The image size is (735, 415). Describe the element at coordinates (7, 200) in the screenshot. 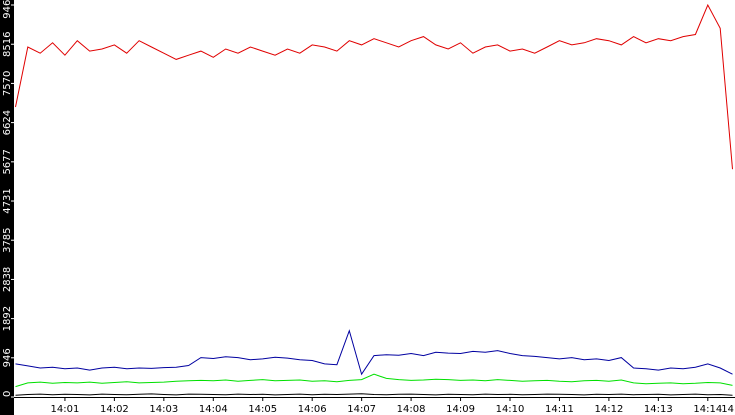

I see `y-tick-label: 4731` at that location.